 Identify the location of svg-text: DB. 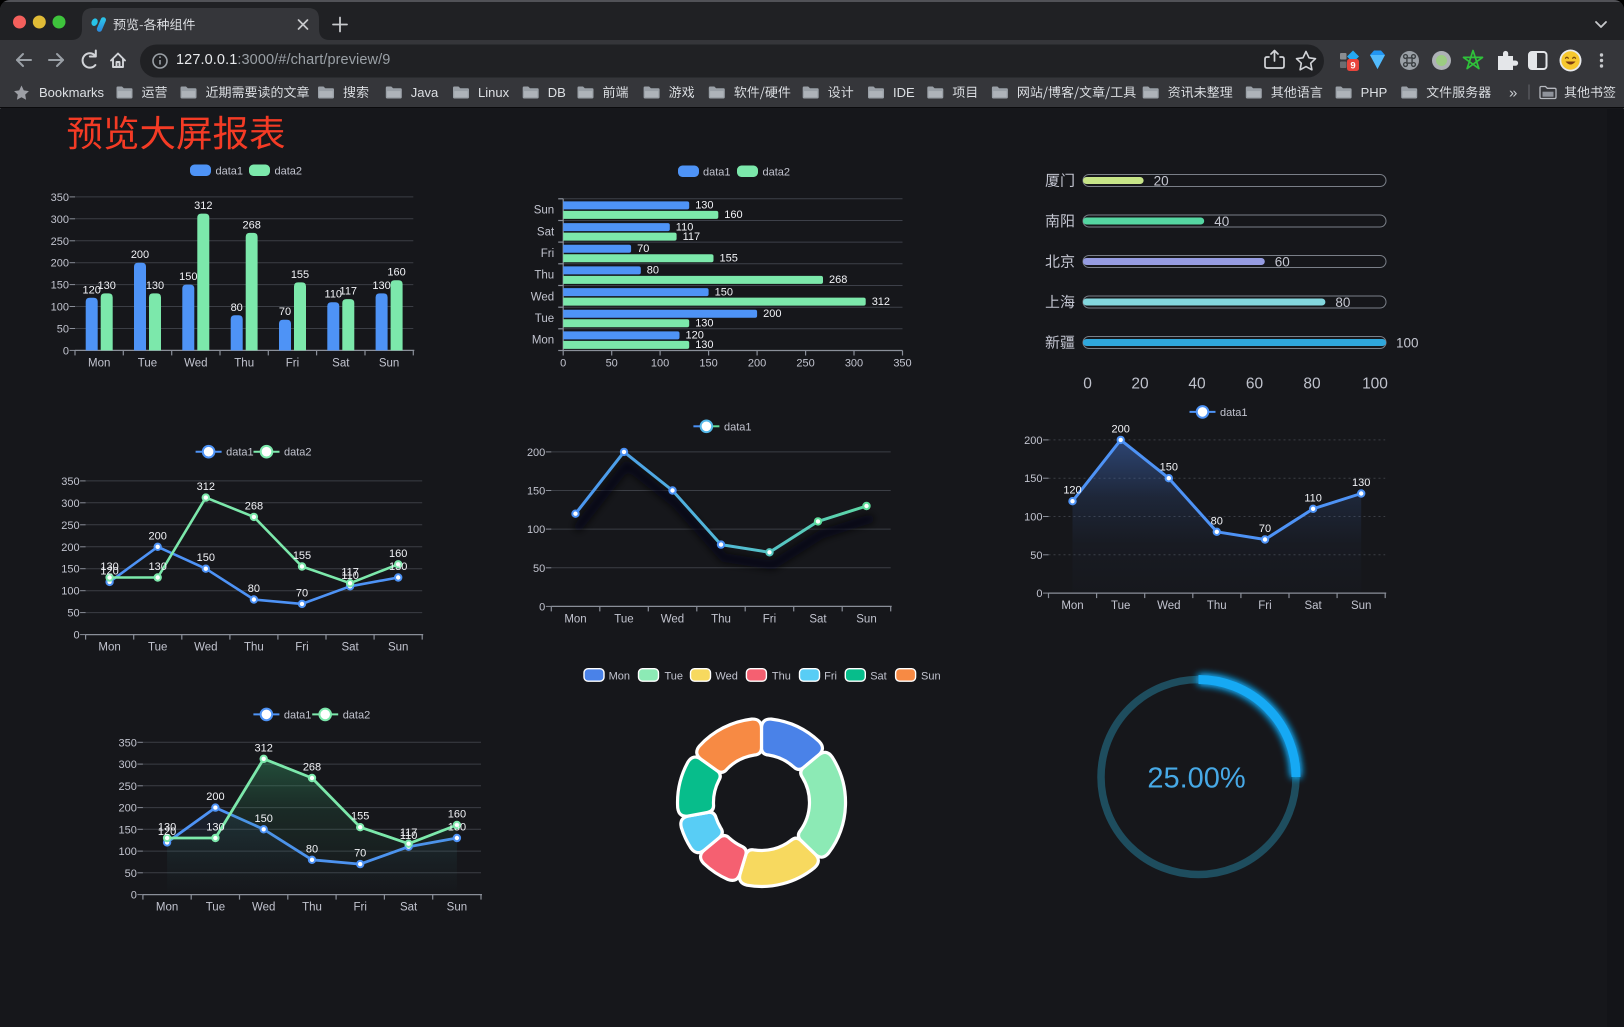
(557, 92).